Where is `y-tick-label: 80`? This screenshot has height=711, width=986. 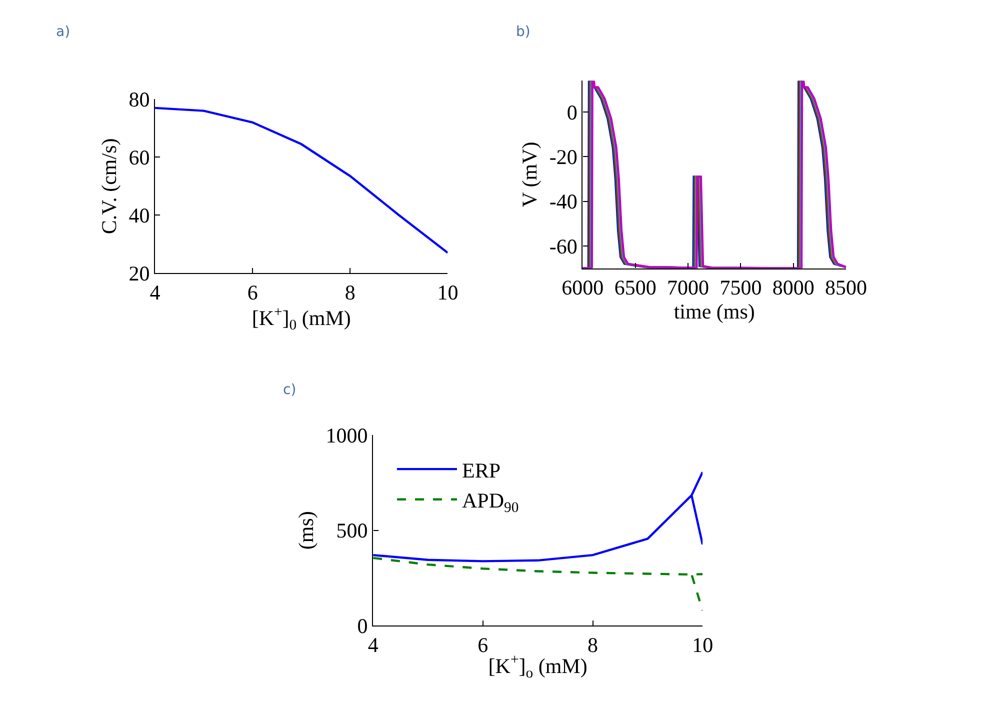
y-tick-label: 80 is located at coordinates (139, 100).